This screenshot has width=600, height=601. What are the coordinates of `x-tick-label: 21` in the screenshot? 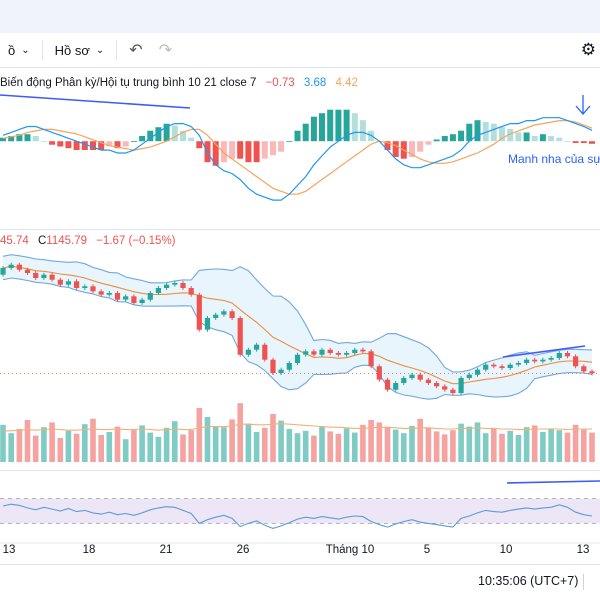 It's located at (166, 550).